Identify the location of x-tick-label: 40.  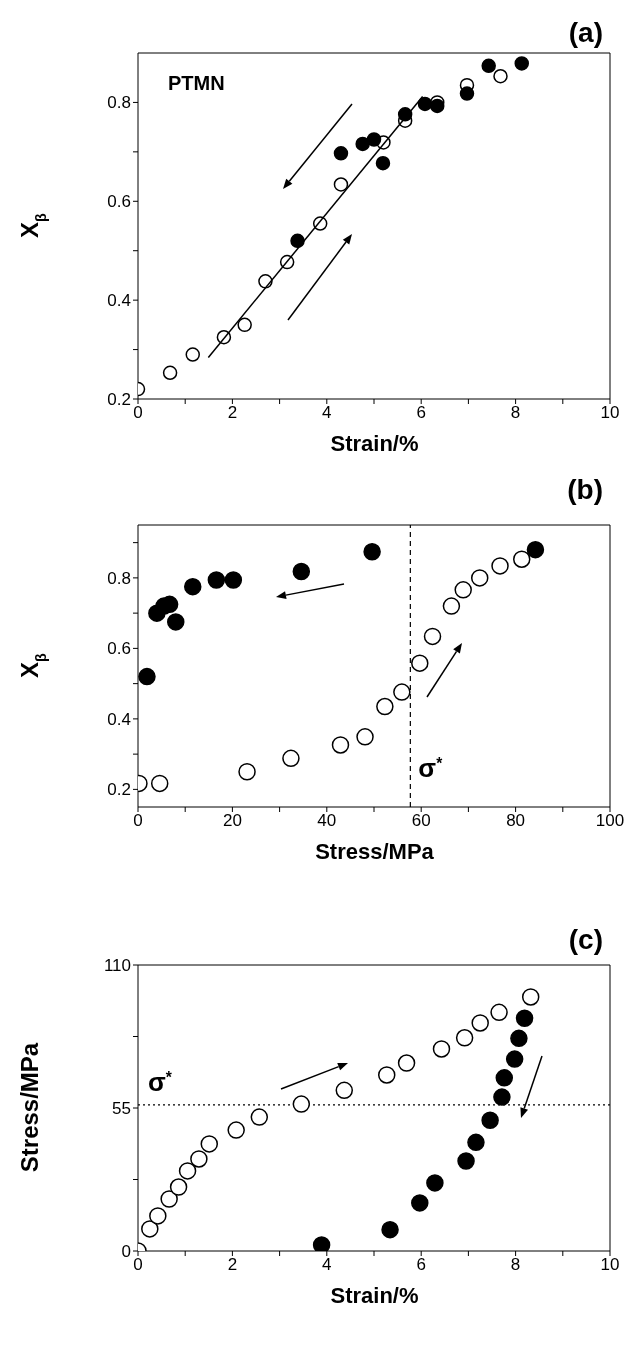
(327, 821).